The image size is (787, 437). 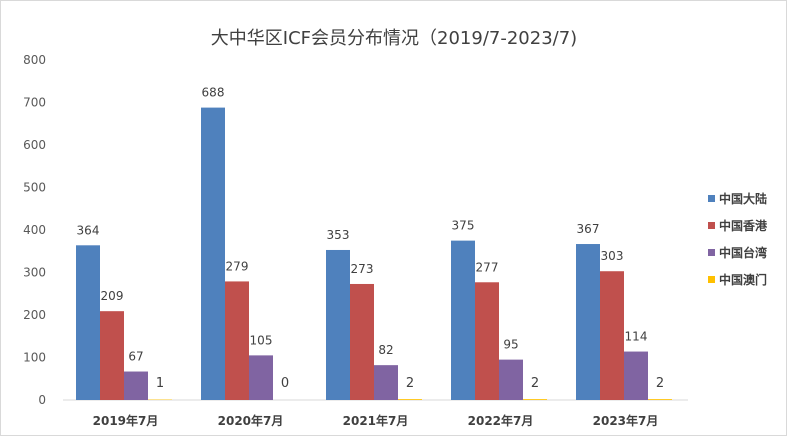 I want to click on y-tick-label: 500, so click(x=34, y=188).